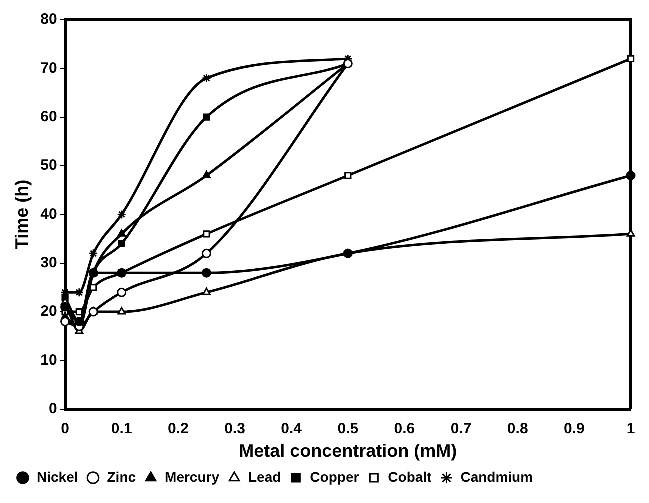 This screenshot has height=503, width=649. I want to click on y-tick-label: 70, so click(49, 68).